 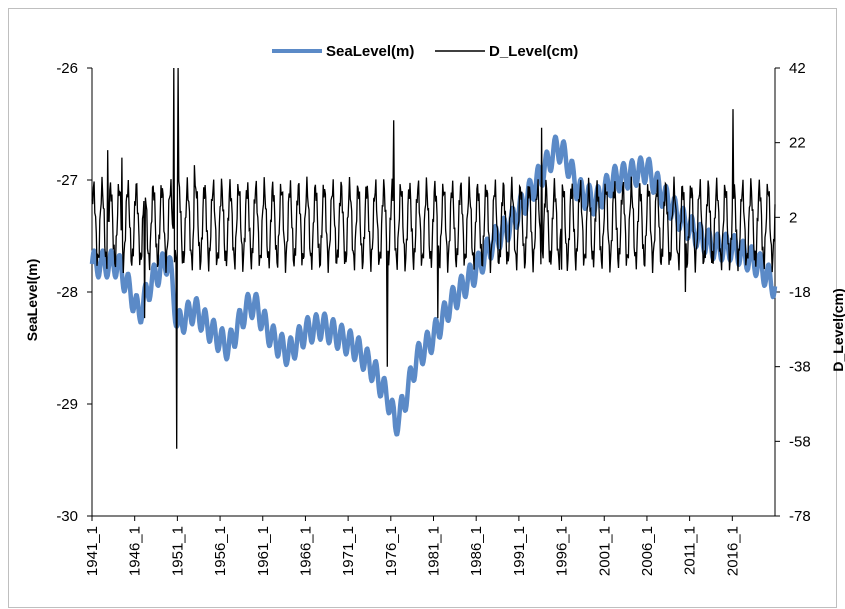 What do you see at coordinates (797, 143) in the screenshot?
I see `right-tick-label: 22` at bounding box center [797, 143].